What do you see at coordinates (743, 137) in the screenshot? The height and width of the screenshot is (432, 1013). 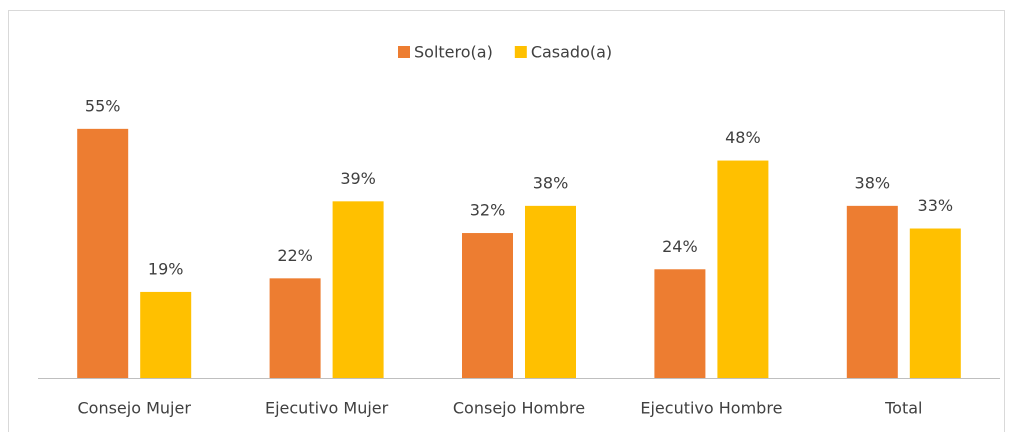 I see `data-label: 48%` at bounding box center [743, 137].